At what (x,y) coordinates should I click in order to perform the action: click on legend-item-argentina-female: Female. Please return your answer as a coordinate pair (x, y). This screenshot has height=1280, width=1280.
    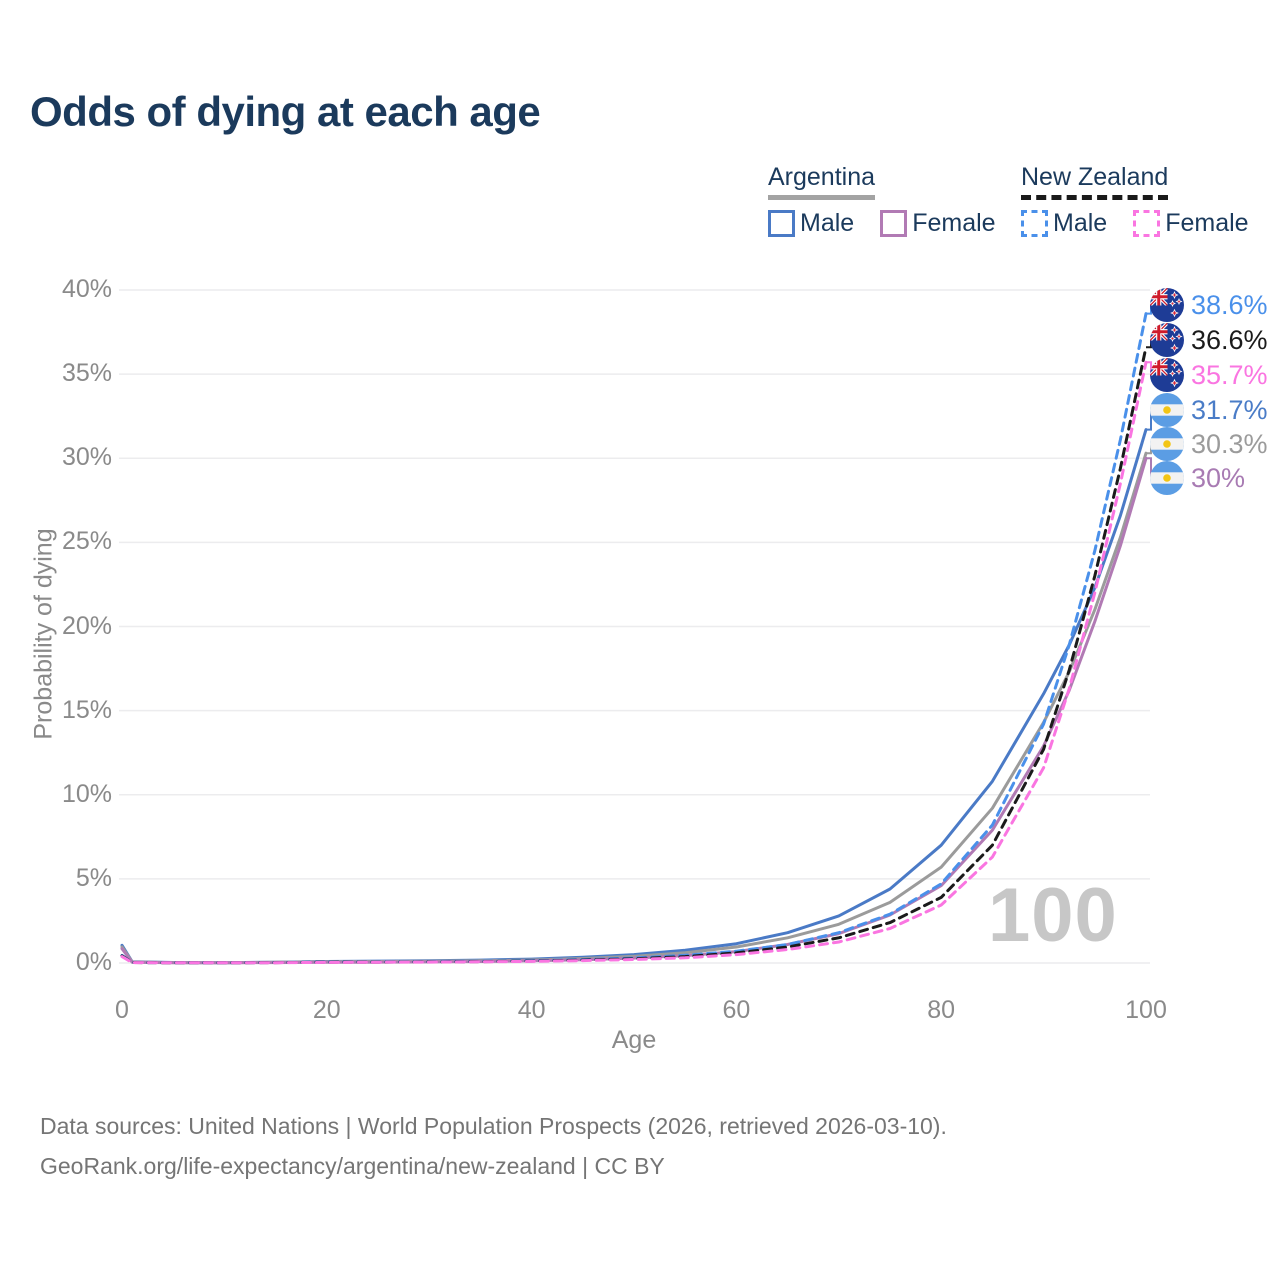
    Looking at the image, I should click on (938, 223).